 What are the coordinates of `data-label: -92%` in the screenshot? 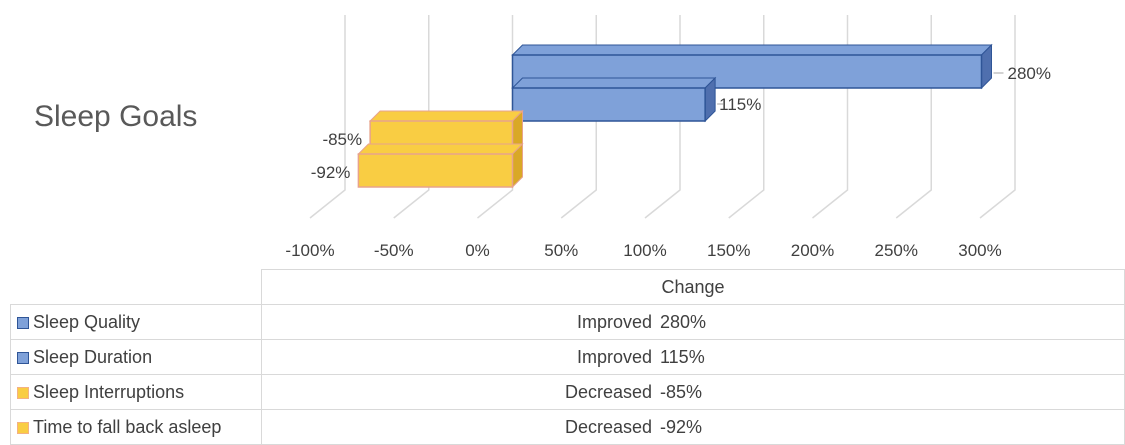 It's located at (331, 172).